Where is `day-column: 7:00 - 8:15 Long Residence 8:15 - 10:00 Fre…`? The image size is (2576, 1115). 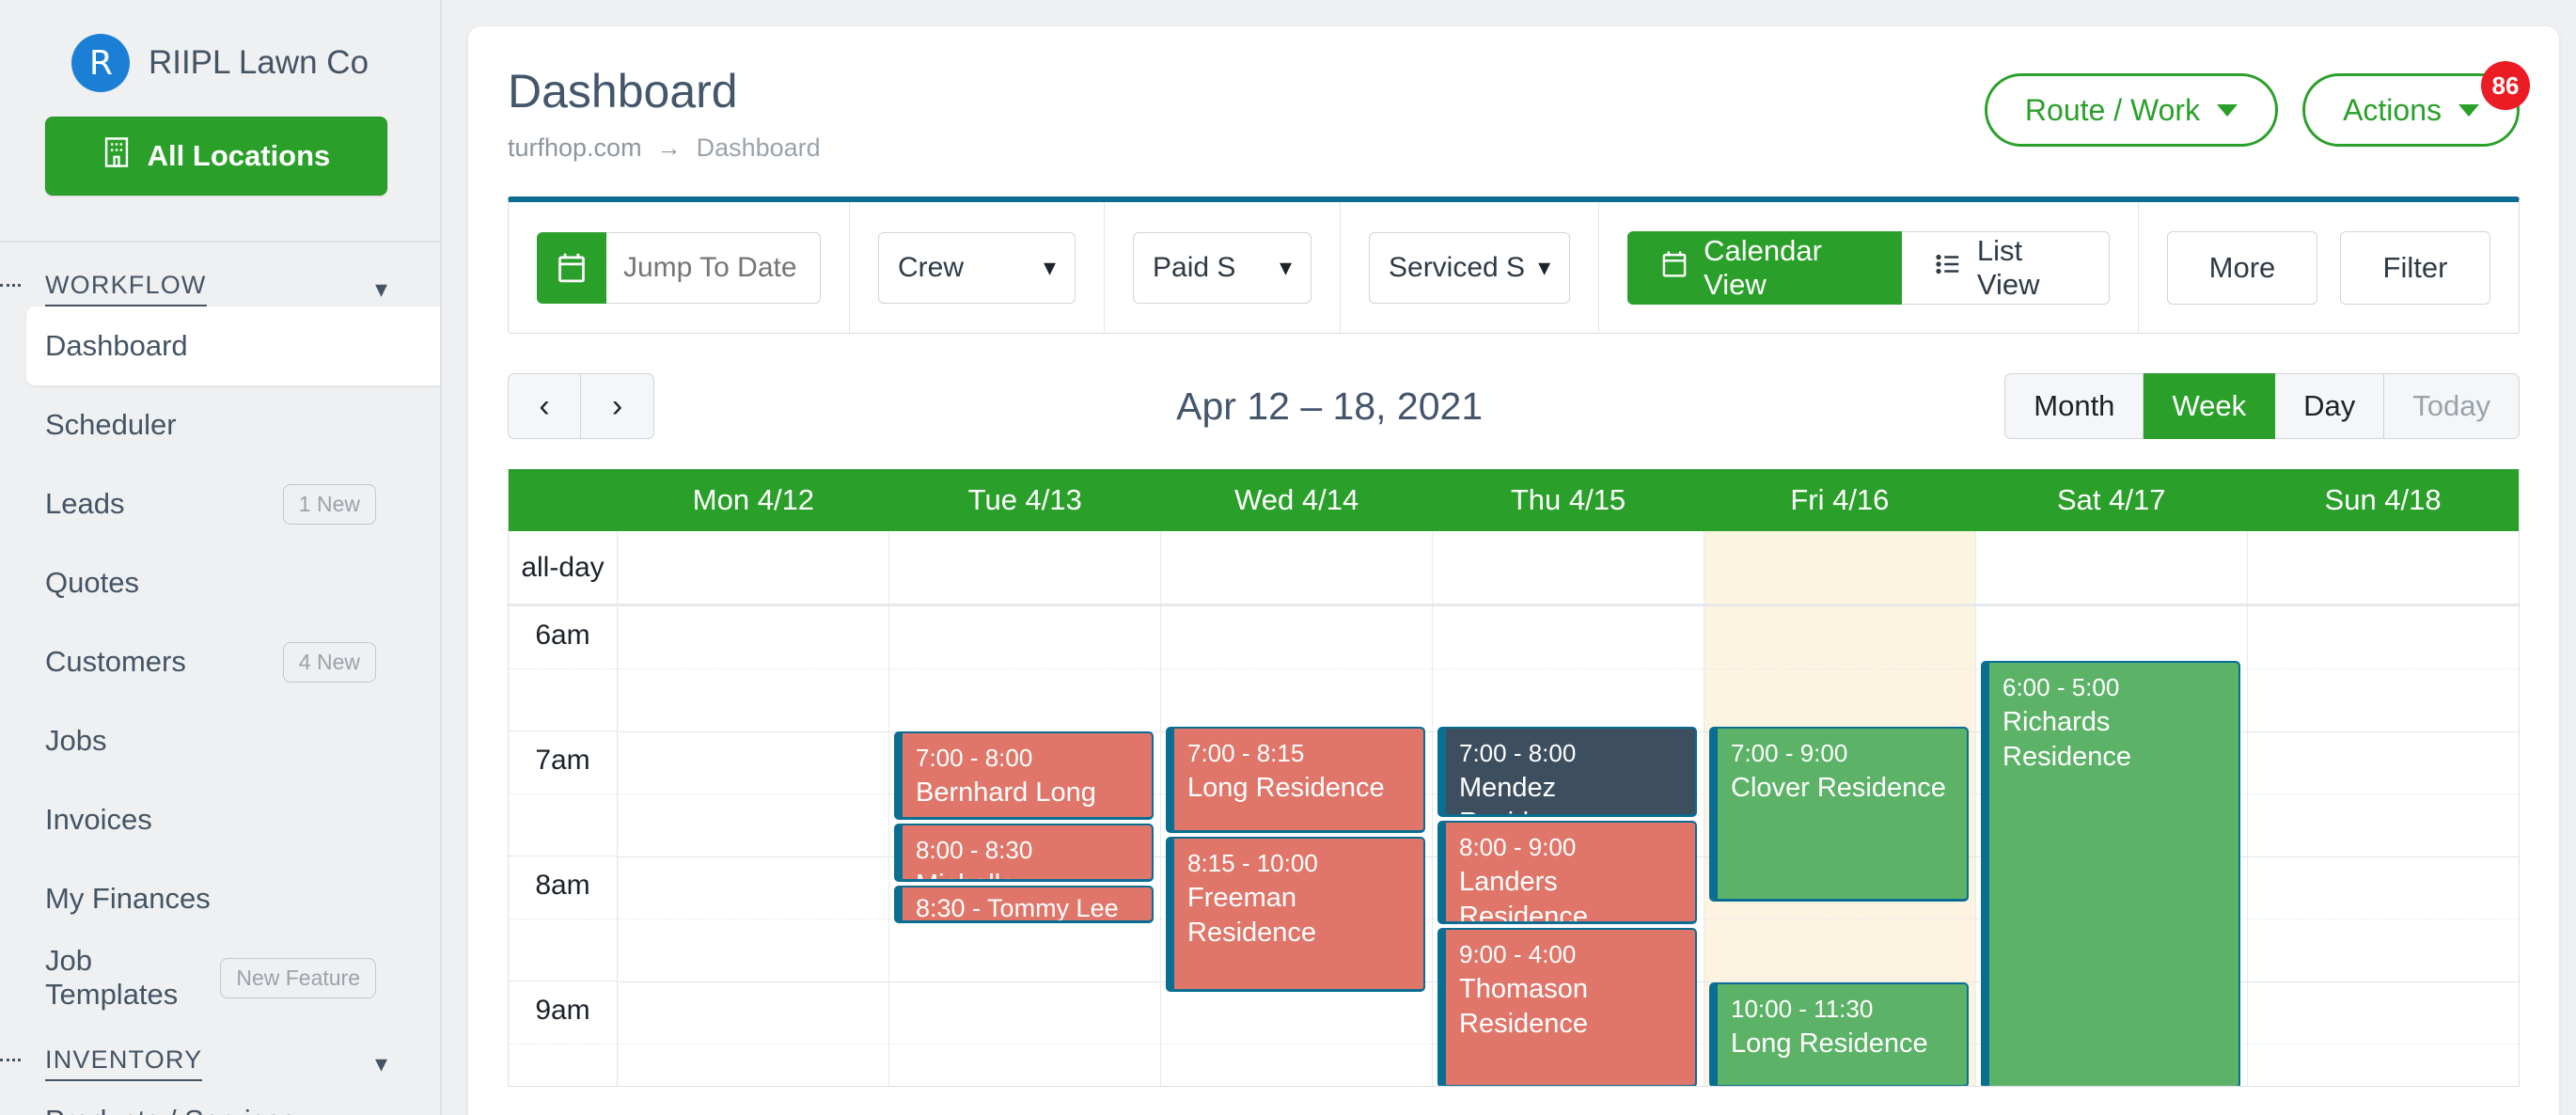 day-column: 7:00 - 8:15 Long Residence 8:15 - 10:00 Fre… is located at coordinates (1297, 846).